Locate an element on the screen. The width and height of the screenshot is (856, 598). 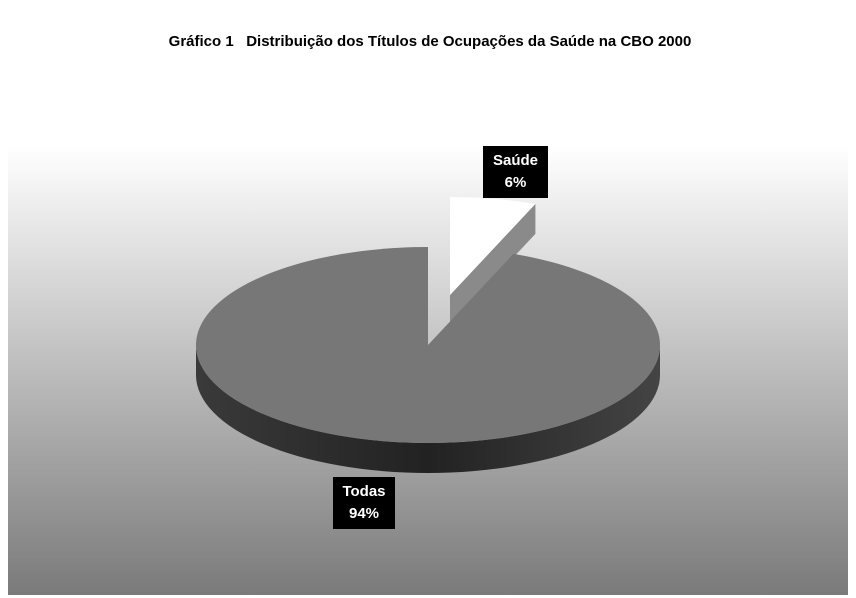
value-label: 6% is located at coordinates (516, 182).